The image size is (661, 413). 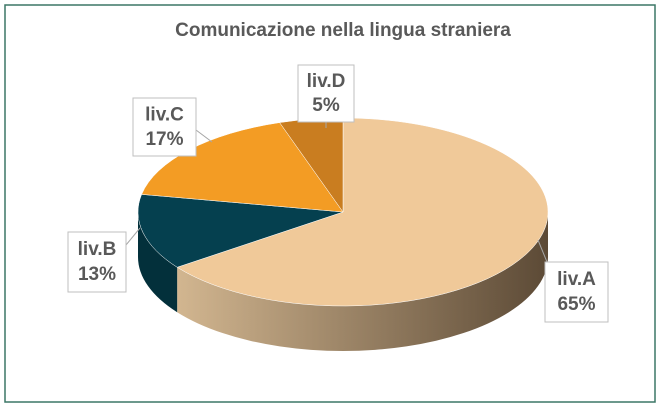 I want to click on data-label: 13%, so click(x=97, y=274).